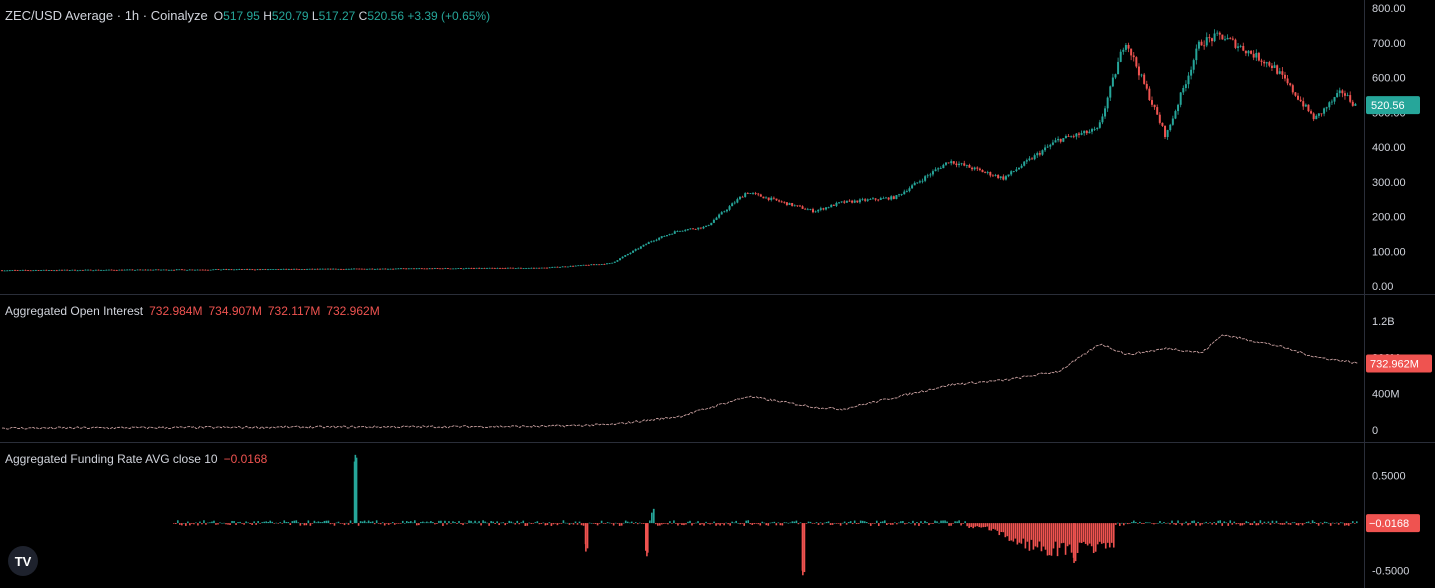  I want to click on fr-tick-label: 0.5000, so click(1389, 477).